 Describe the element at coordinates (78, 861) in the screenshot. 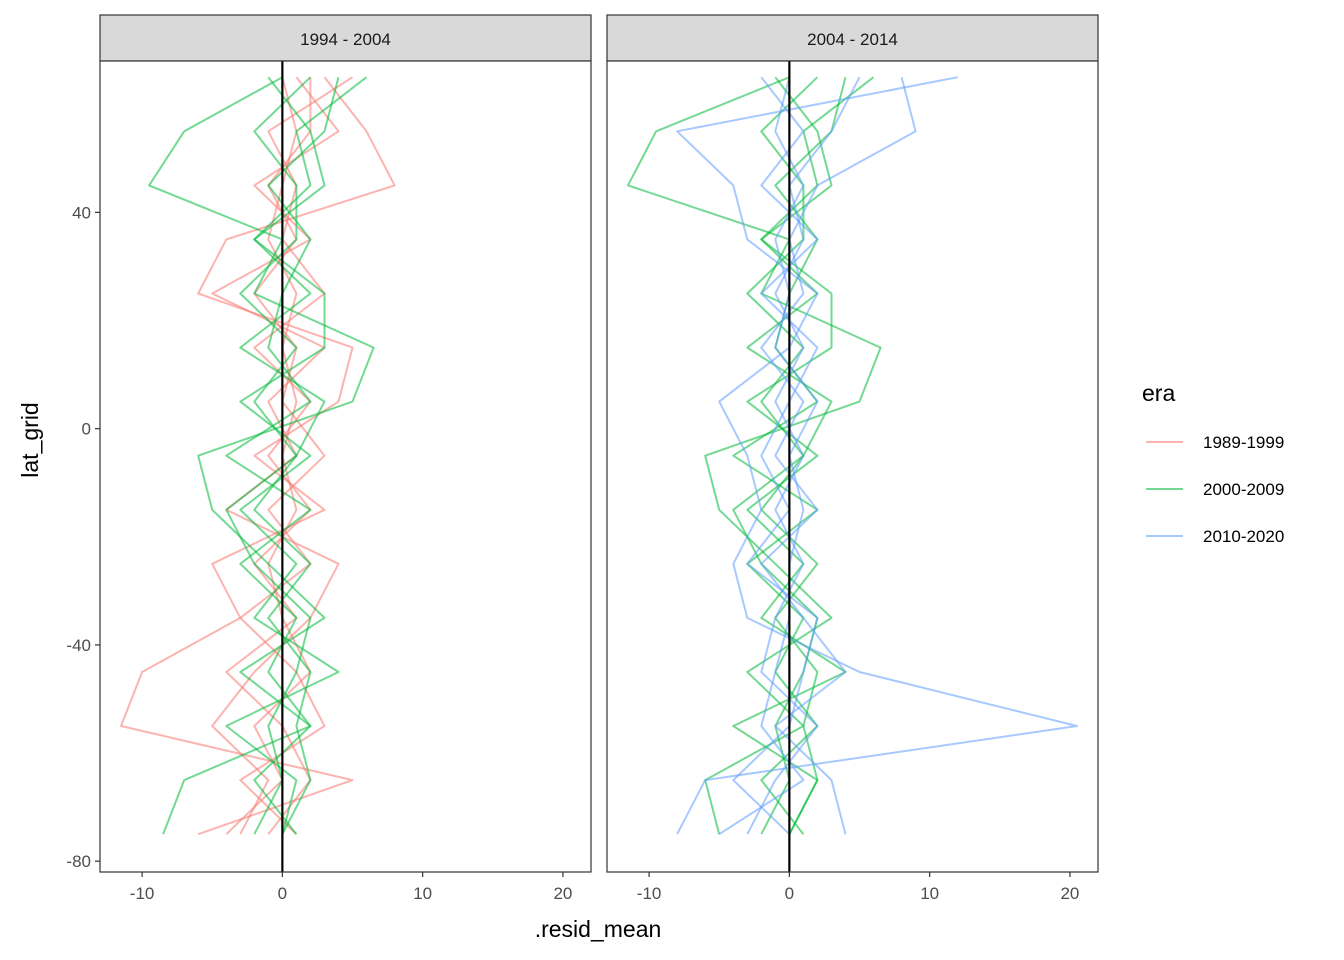

I see `y-tick-label: -80` at that location.